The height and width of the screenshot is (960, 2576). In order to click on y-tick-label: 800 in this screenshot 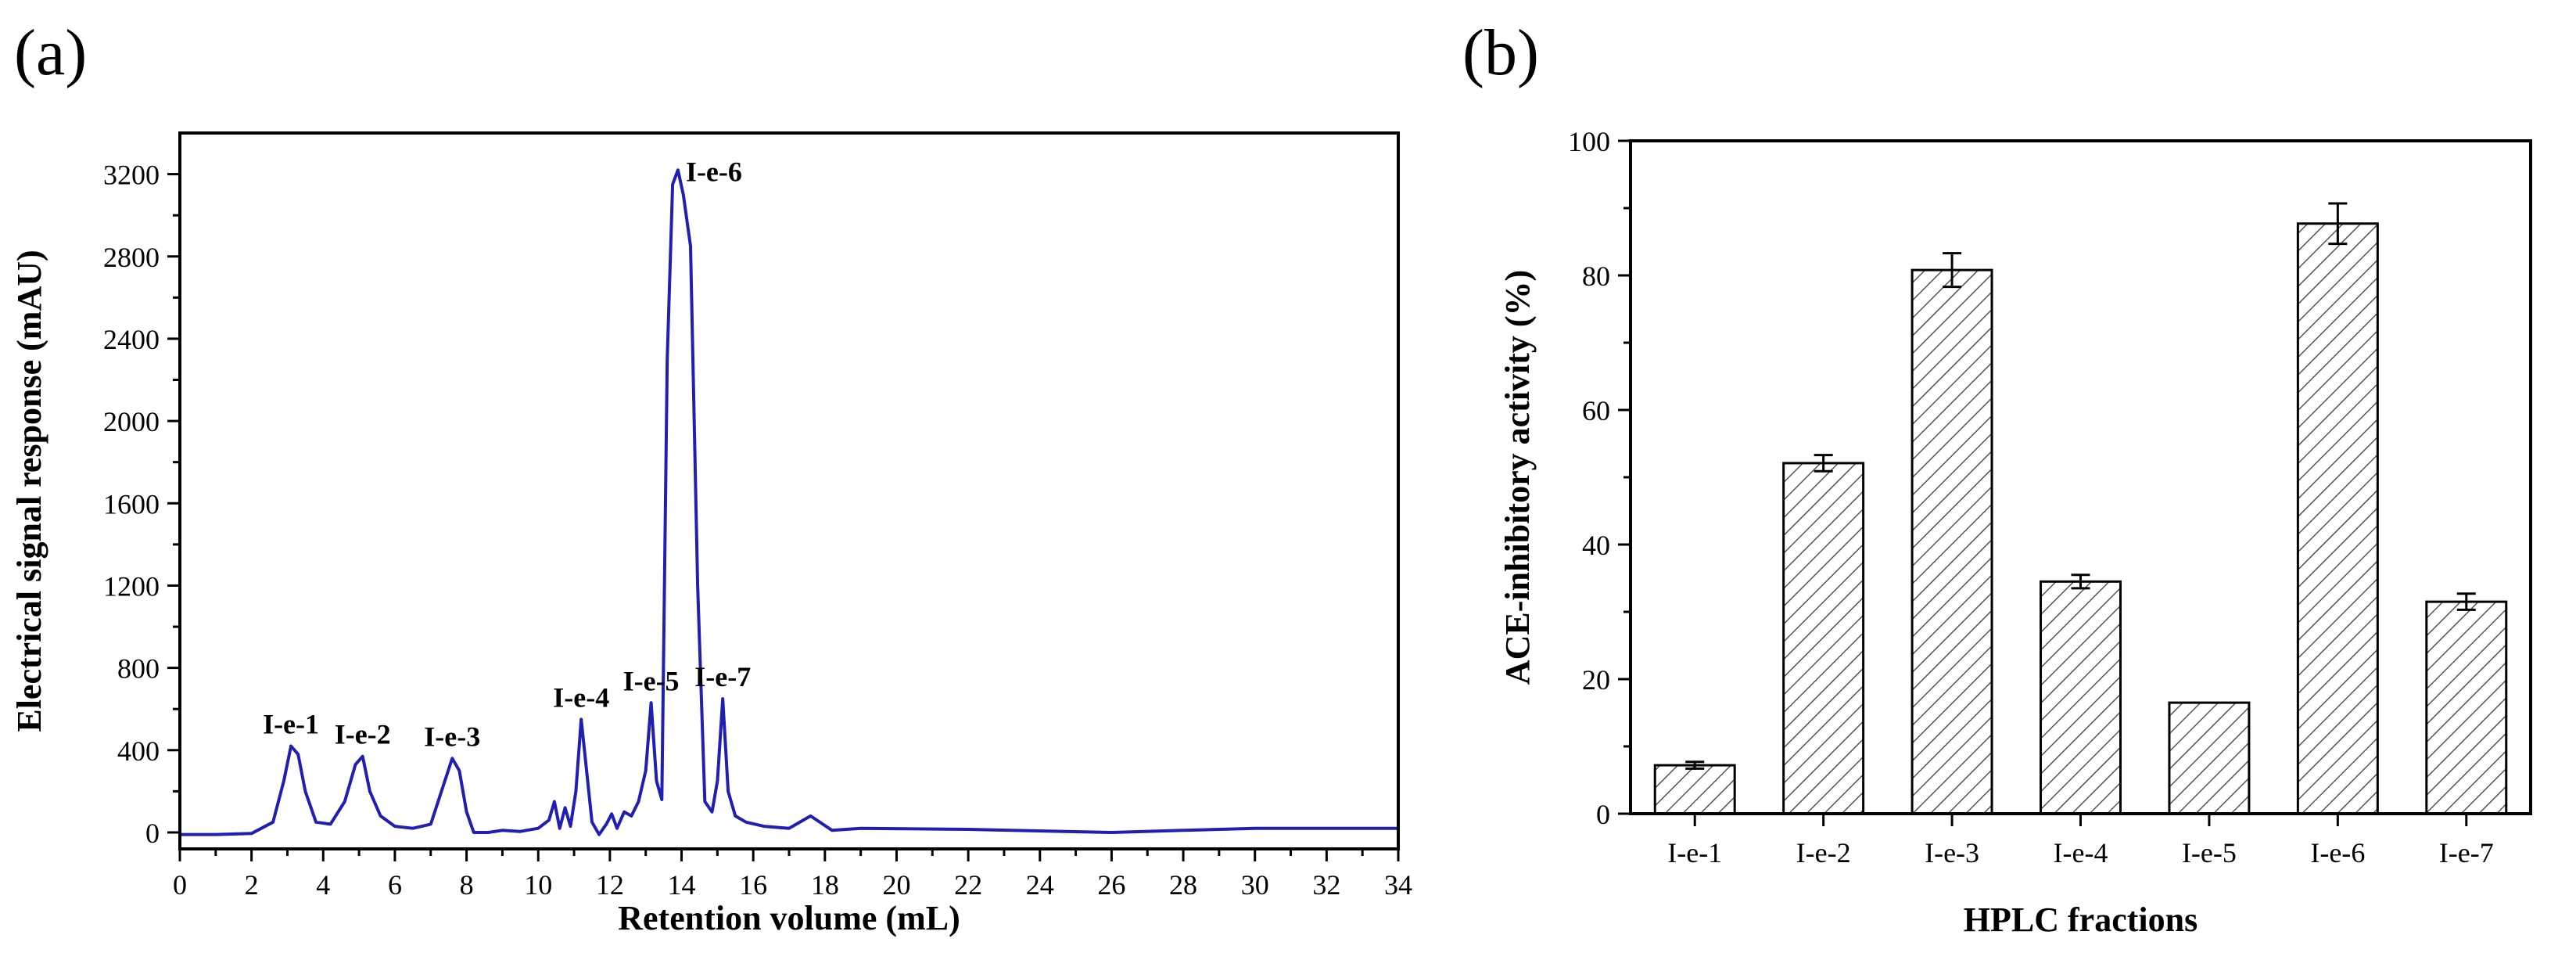, I will do `click(138, 669)`.